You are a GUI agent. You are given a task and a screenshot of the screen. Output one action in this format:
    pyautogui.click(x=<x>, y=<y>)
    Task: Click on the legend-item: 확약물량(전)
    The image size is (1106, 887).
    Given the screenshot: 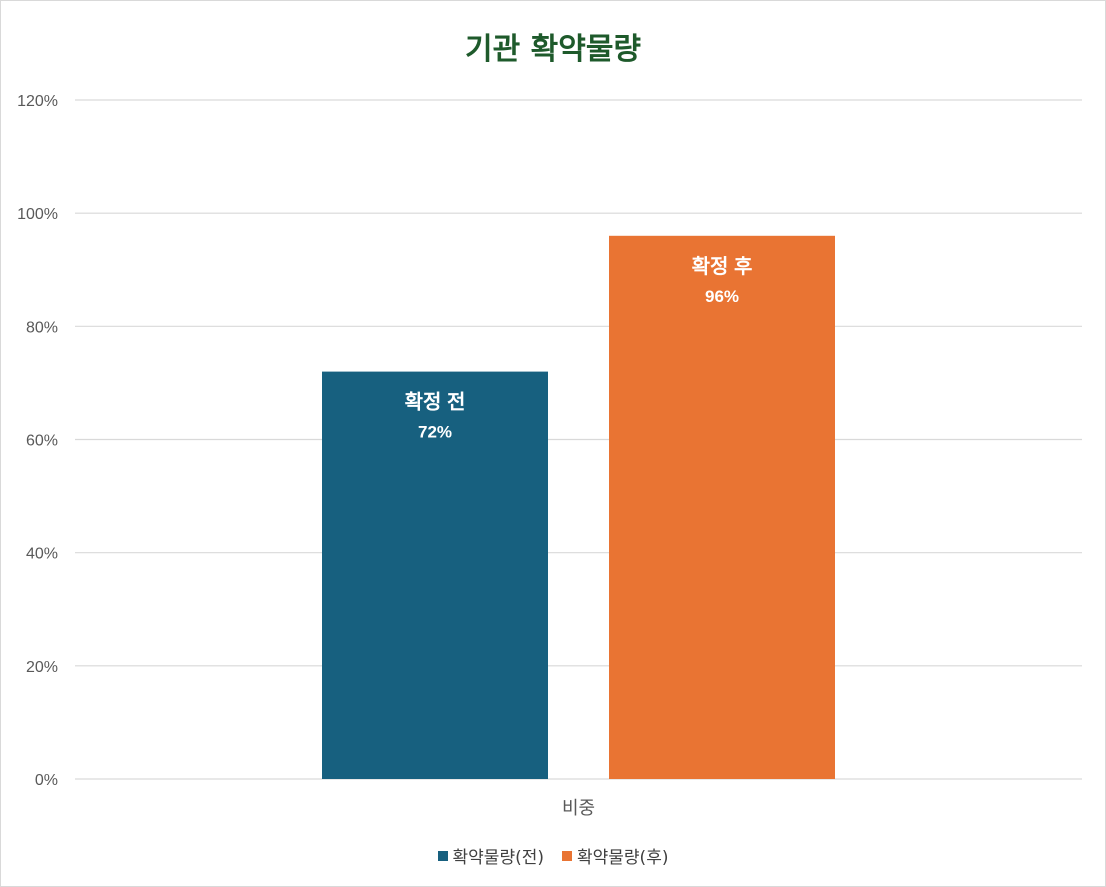 What is the action you would take?
    pyautogui.click(x=490, y=855)
    